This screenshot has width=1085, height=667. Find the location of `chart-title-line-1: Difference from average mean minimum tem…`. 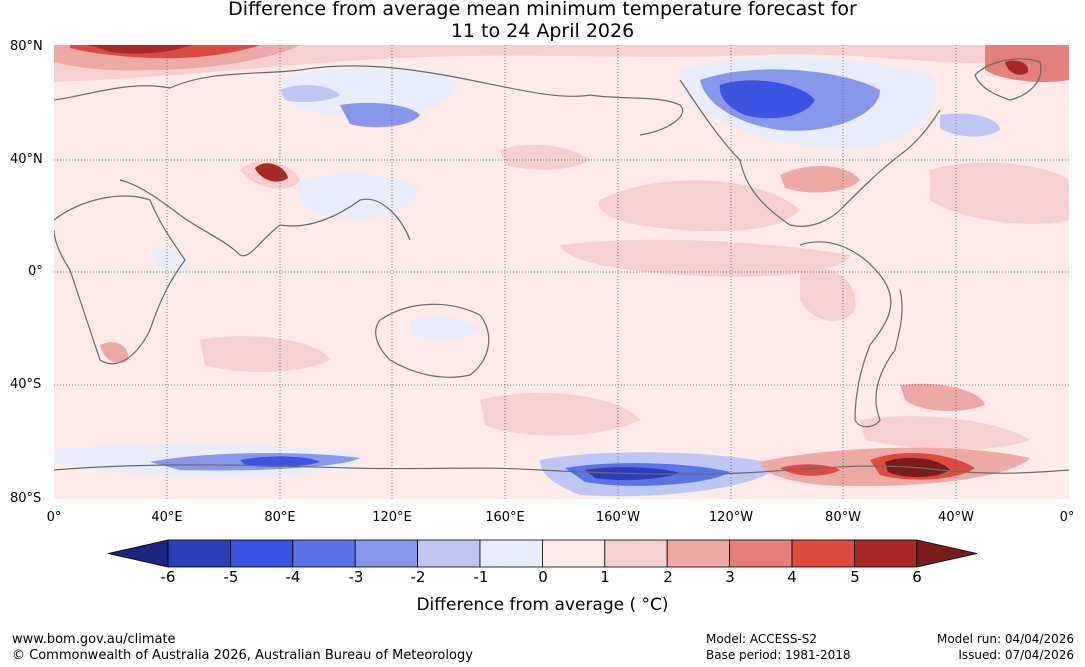

chart-title-line-1: Difference from average mean minimum tem… is located at coordinates (542, 10).